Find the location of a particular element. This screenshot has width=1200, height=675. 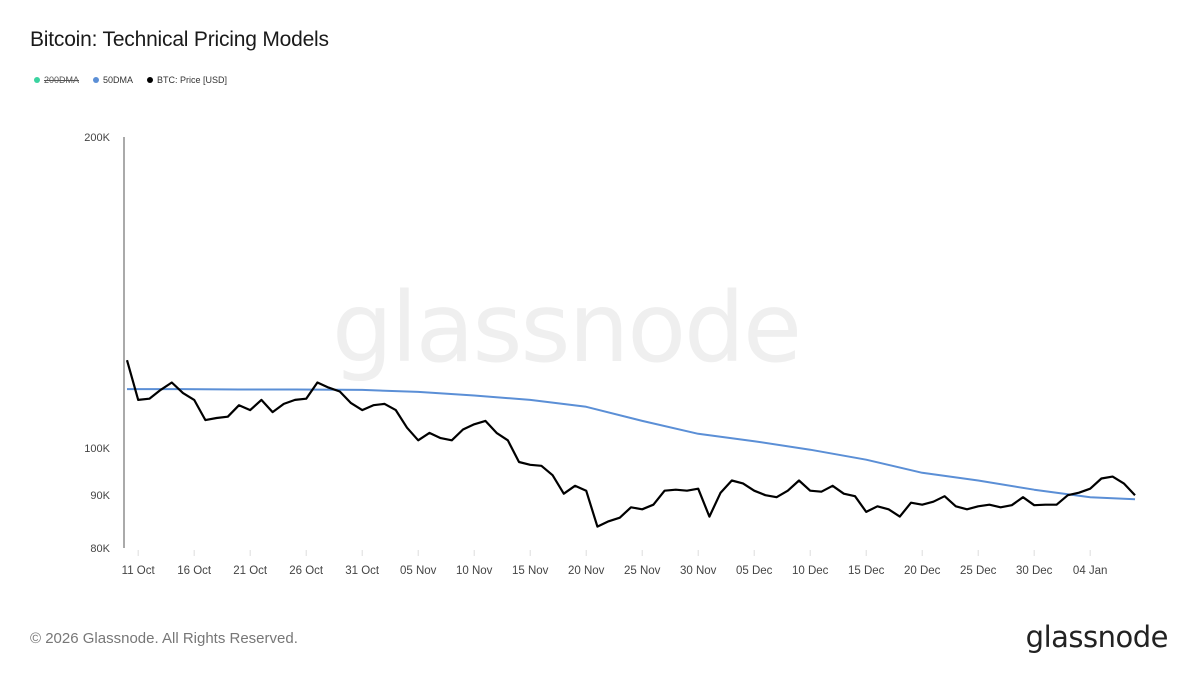

y-axis: 80K 90K 100K 200K is located at coordinates (104, 343).